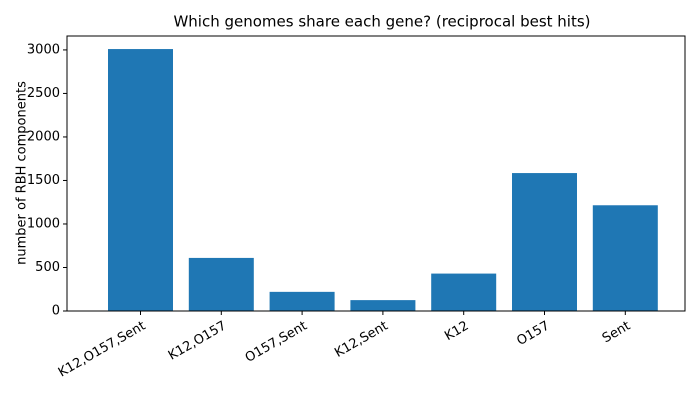 This screenshot has height=400, width=700. What do you see at coordinates (102, 350) in the screenshot?
I see `x-tick-label: K12,O157,Sent` at bounding box center [102, 350].